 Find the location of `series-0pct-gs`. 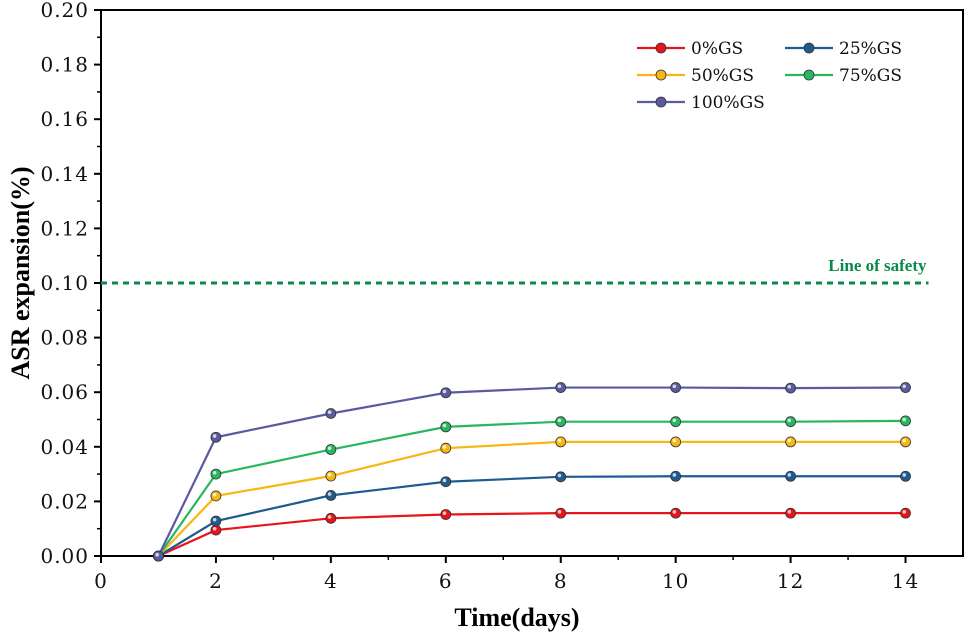

series-0pct-gs is located at coordinates (532, 534).